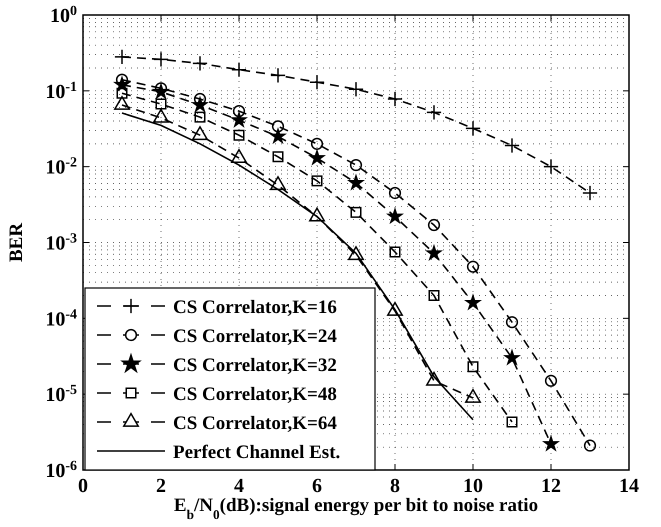 Image resolution: width=661 pixels, height=527 pixels. Describe the element at coordinates (551, 486) in the screenshot. I see `x-tick-label: 12` at that location.